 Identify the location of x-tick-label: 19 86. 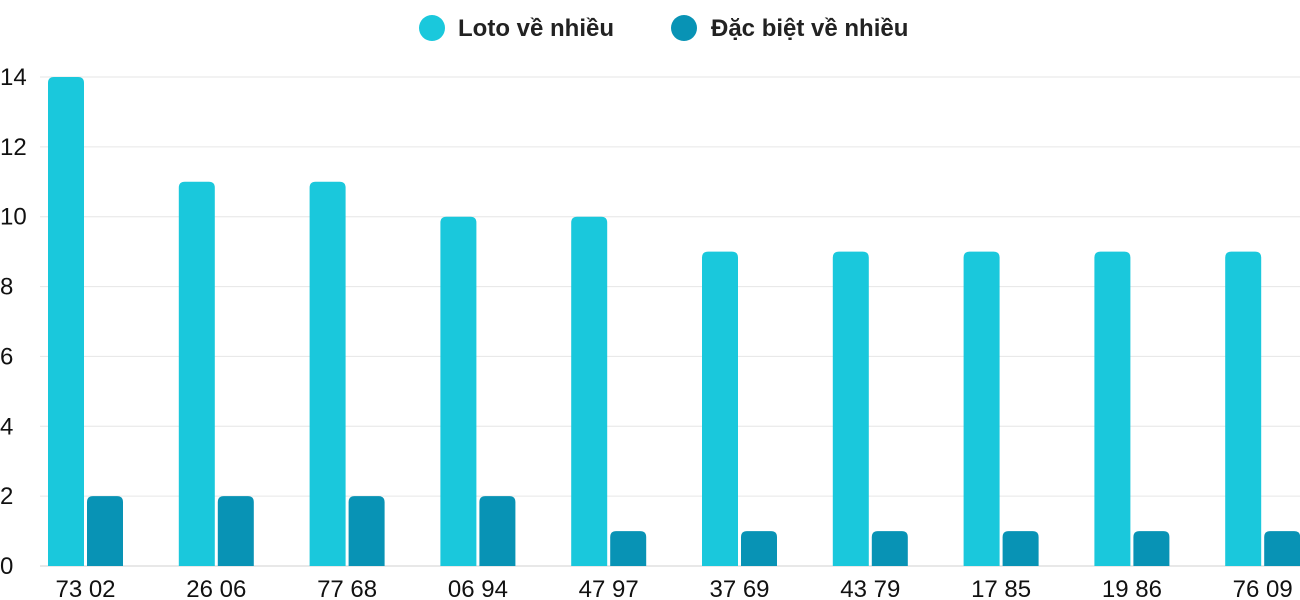
(1132, 588).